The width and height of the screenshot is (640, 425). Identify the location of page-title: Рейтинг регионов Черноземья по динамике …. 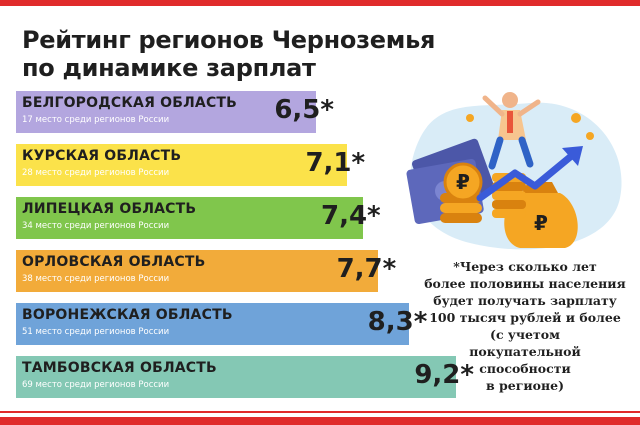
(228, 54).